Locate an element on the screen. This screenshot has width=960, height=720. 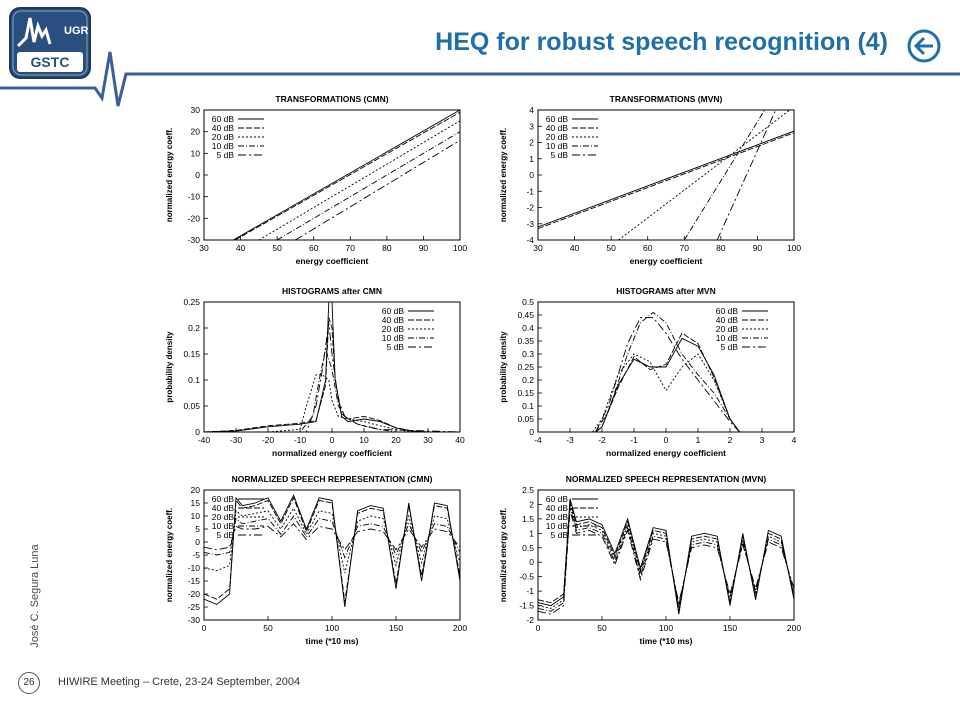
x-tick-label: -4 is located at coordinates (538, 440).